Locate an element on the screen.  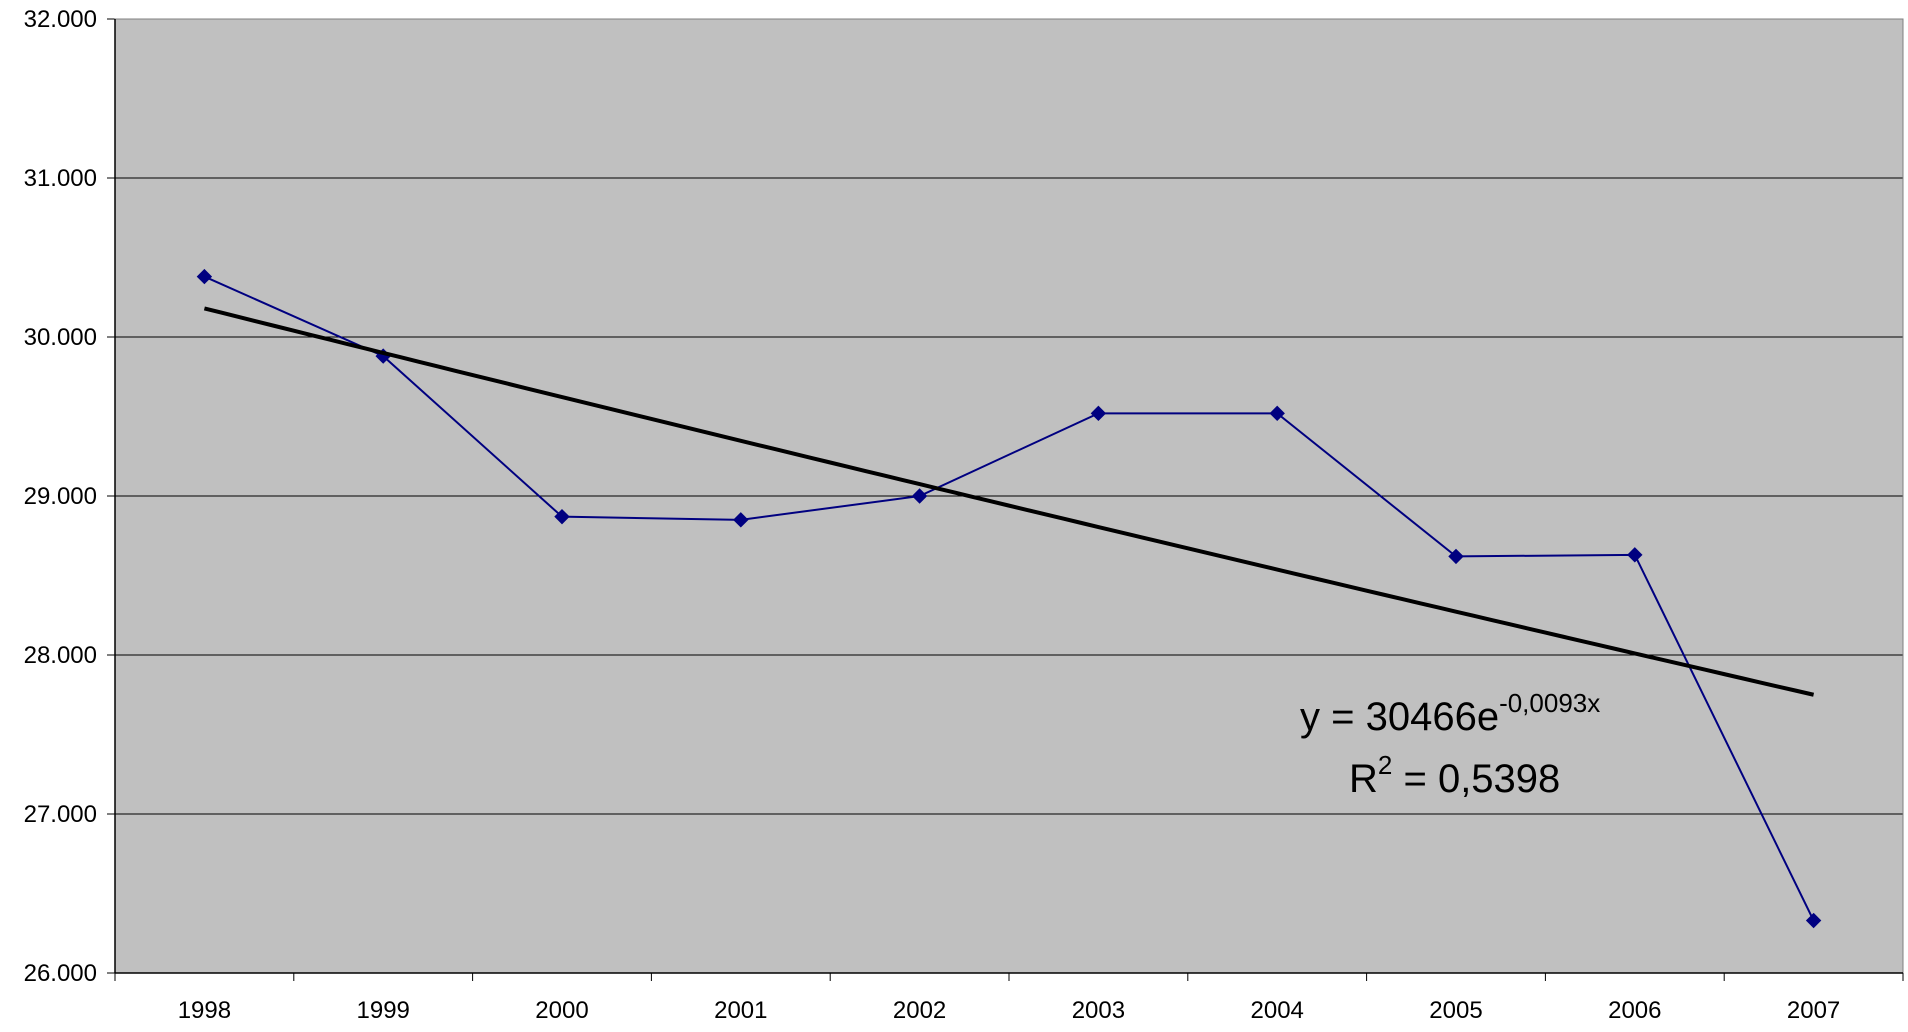
x-axis-tick-labels: 1998 1999 2000 2001 2002 2003 2004 2005 2006 2007 is located at coordinates (1009, 1010).